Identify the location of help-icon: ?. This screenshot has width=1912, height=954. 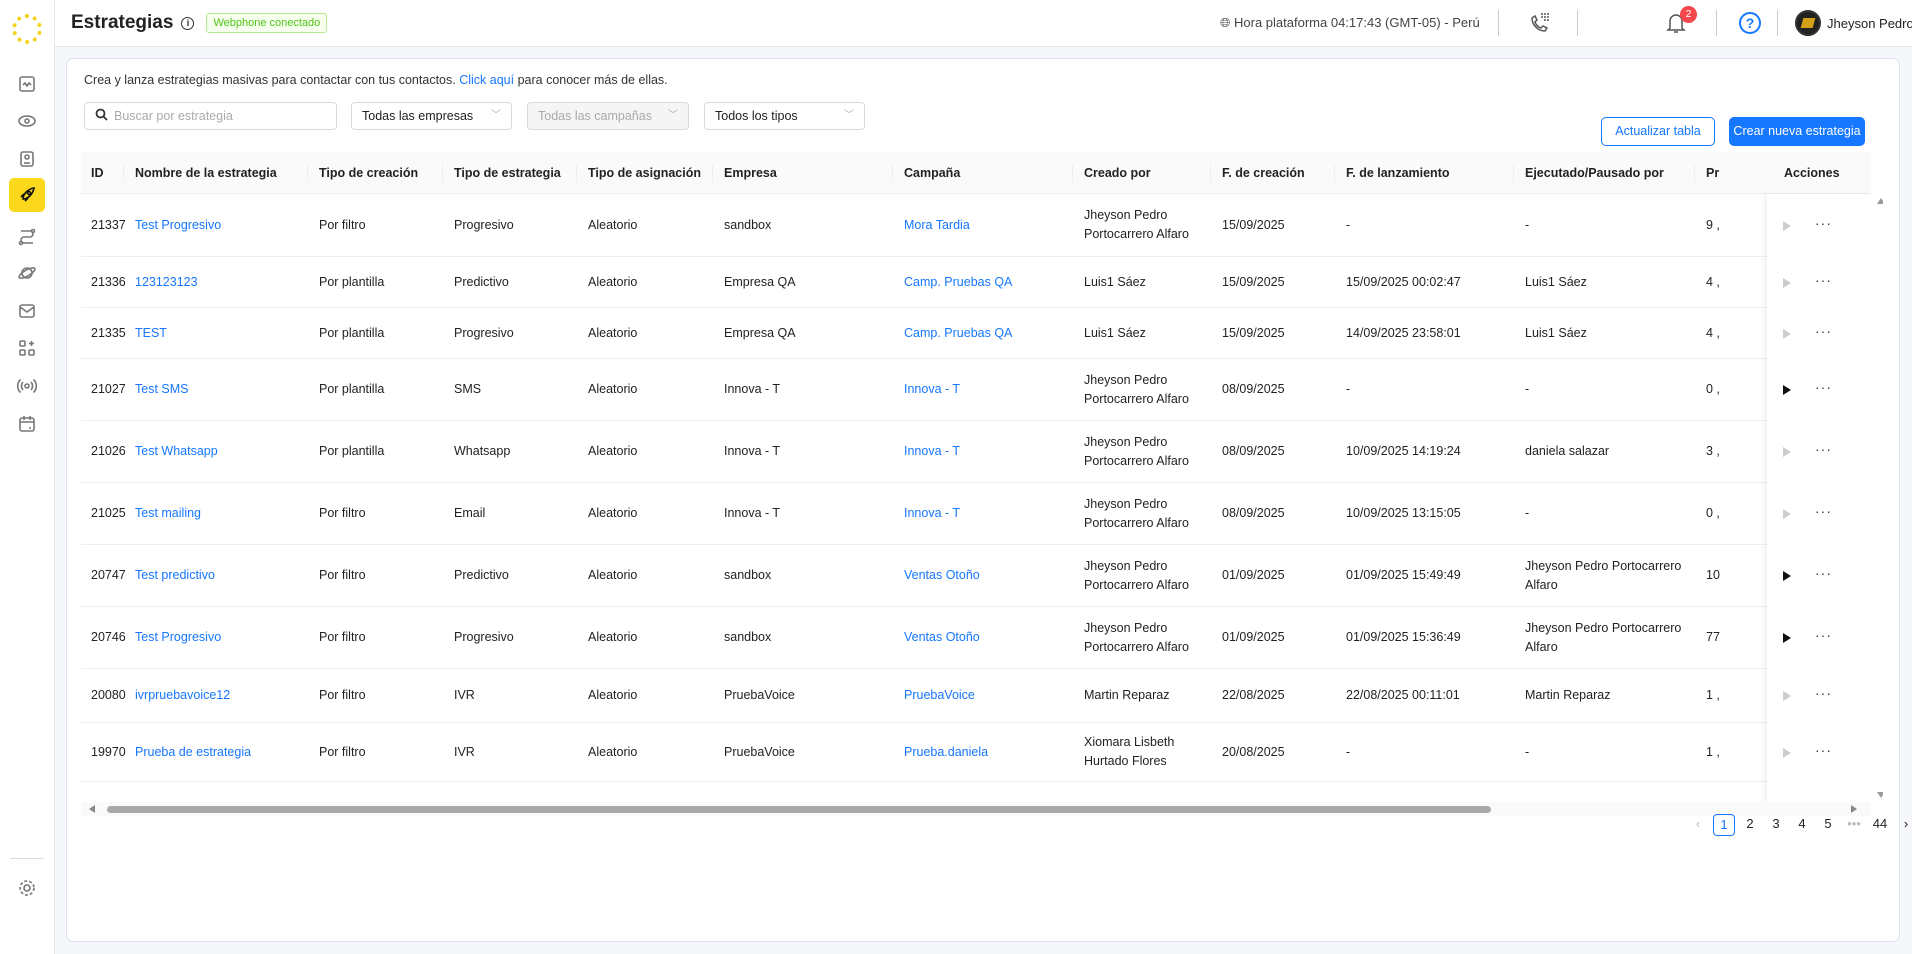
(1750, 23).